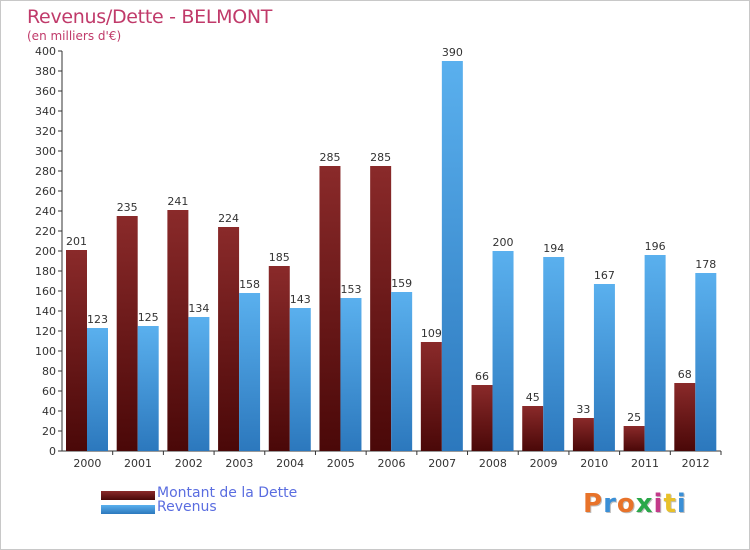 This screenshot has height=550, width=750. Describe the element at coordinates (610, 504) in the screenshot. I see `logo-letter: r` at that location.